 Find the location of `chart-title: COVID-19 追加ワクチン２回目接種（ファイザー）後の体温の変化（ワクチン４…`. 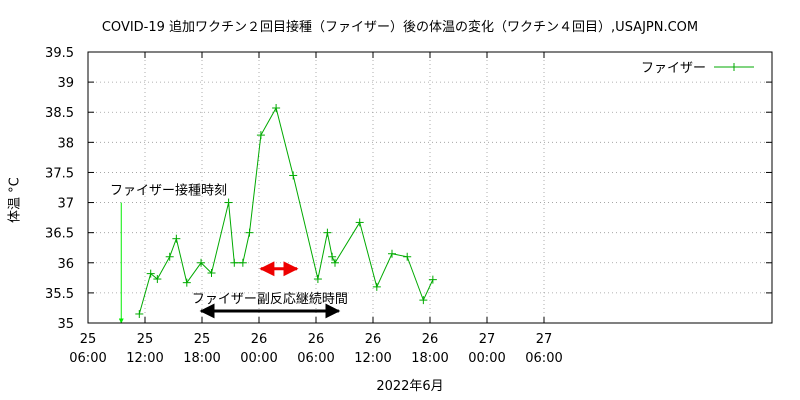

chart-title: COVID-19 追加ワクチン２回目接種（ファイザー）後の体温の変化（ワクチン４… is located at coordinates (400, 27).